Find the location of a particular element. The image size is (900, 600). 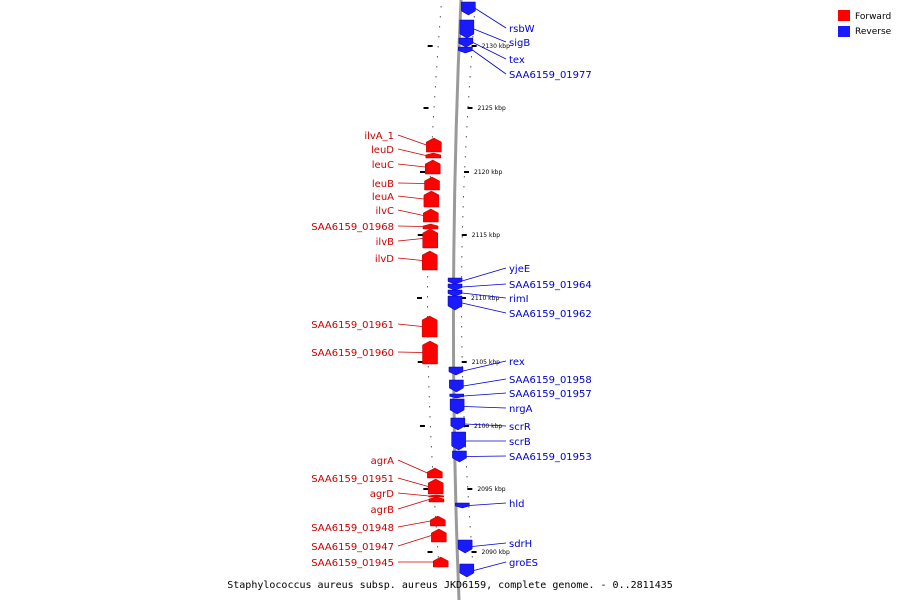

tick-label: 2115 kbp is located at coordinates (486, 235).